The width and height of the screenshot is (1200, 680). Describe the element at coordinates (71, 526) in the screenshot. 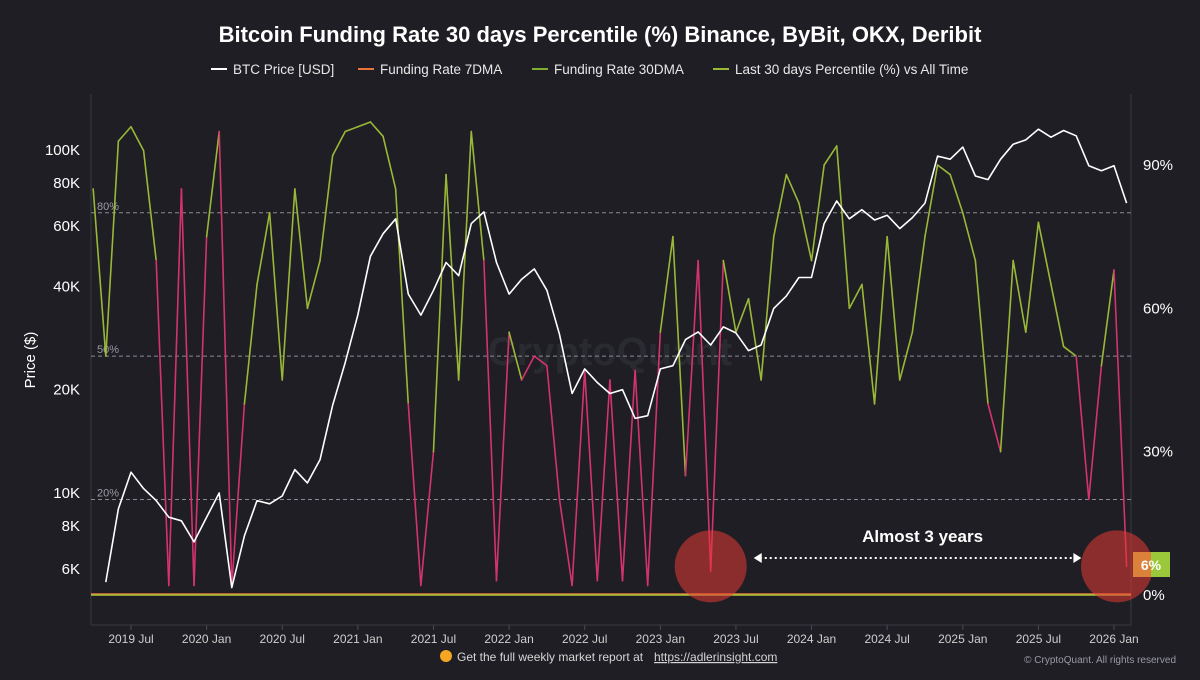

I see `y-tick-left: 8K` at that location.